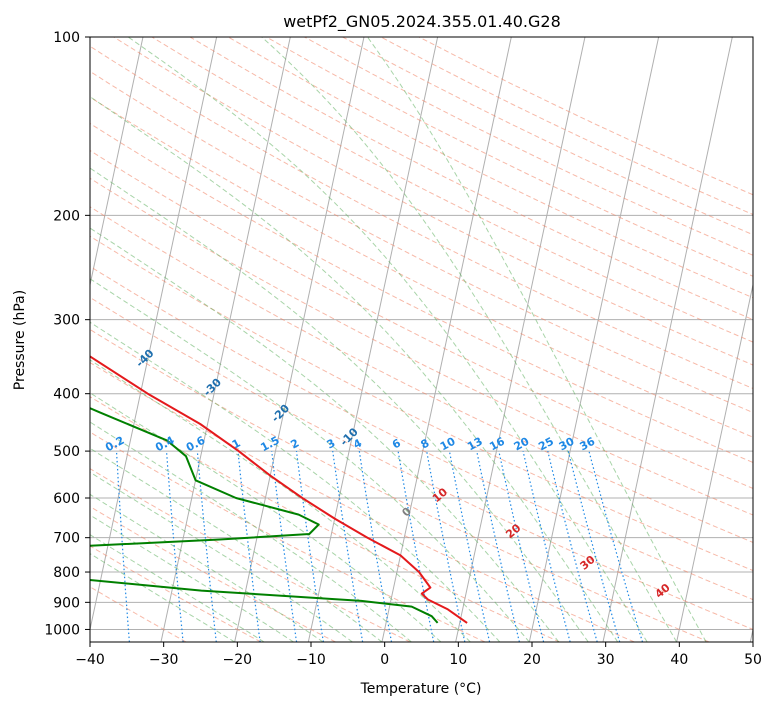 This screenshot has height=708, width=775. I want to click on y-tick-label: 500, so click(66, 452).